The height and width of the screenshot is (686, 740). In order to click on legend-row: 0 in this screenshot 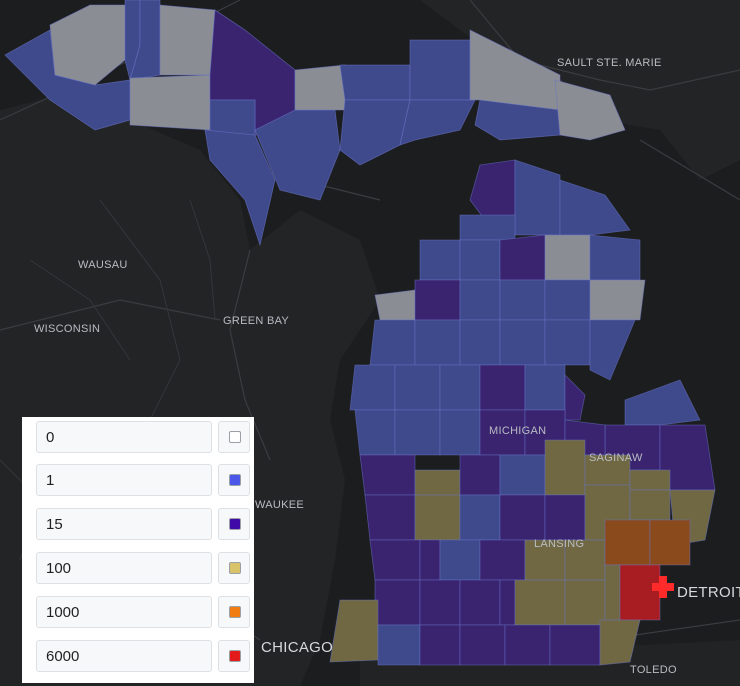, I will do `click(143, 438)`.